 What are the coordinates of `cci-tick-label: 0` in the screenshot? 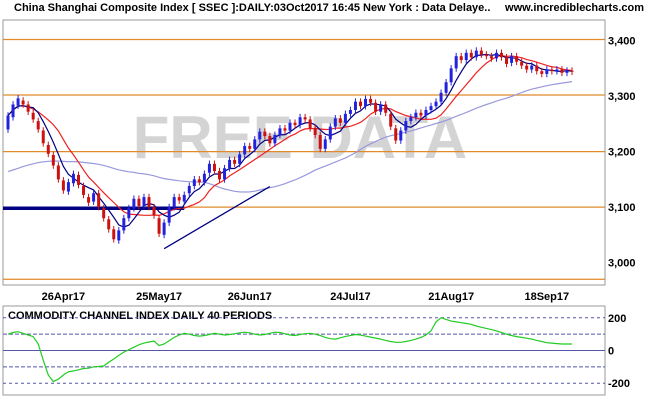 It's located at (611, 352).